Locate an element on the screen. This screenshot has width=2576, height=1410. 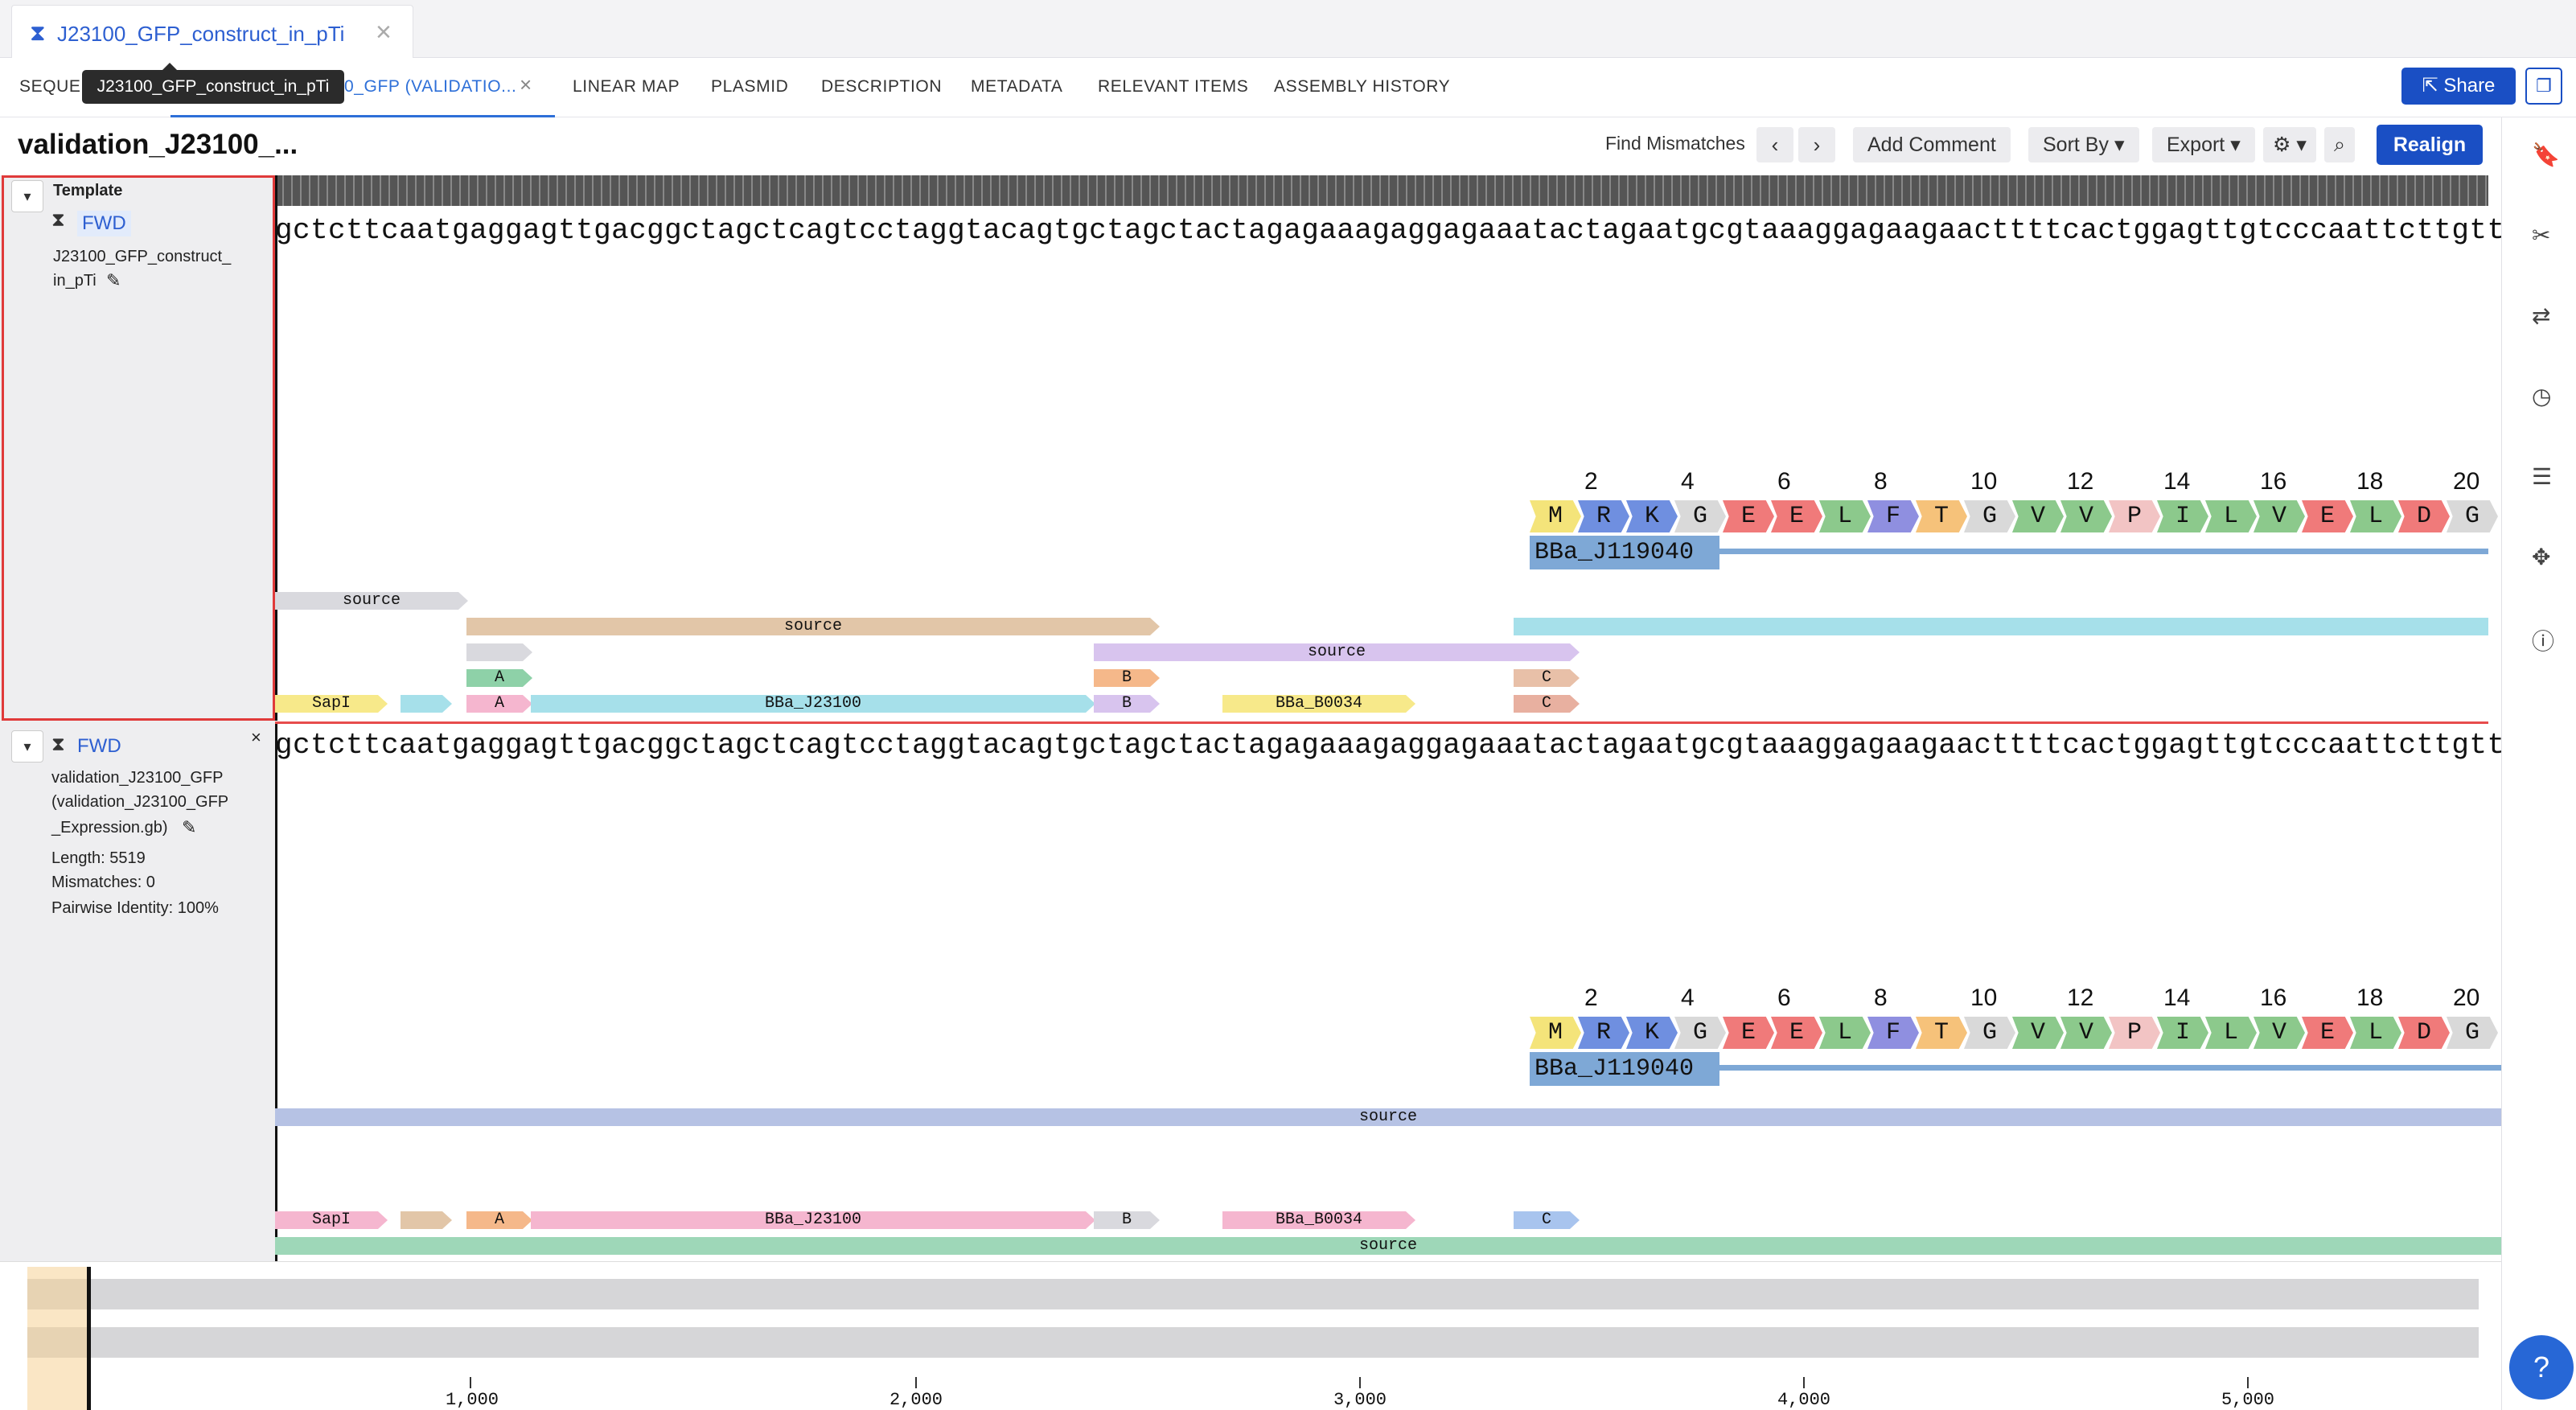
amino-acid: R is located at coordinates (1603, 1033).